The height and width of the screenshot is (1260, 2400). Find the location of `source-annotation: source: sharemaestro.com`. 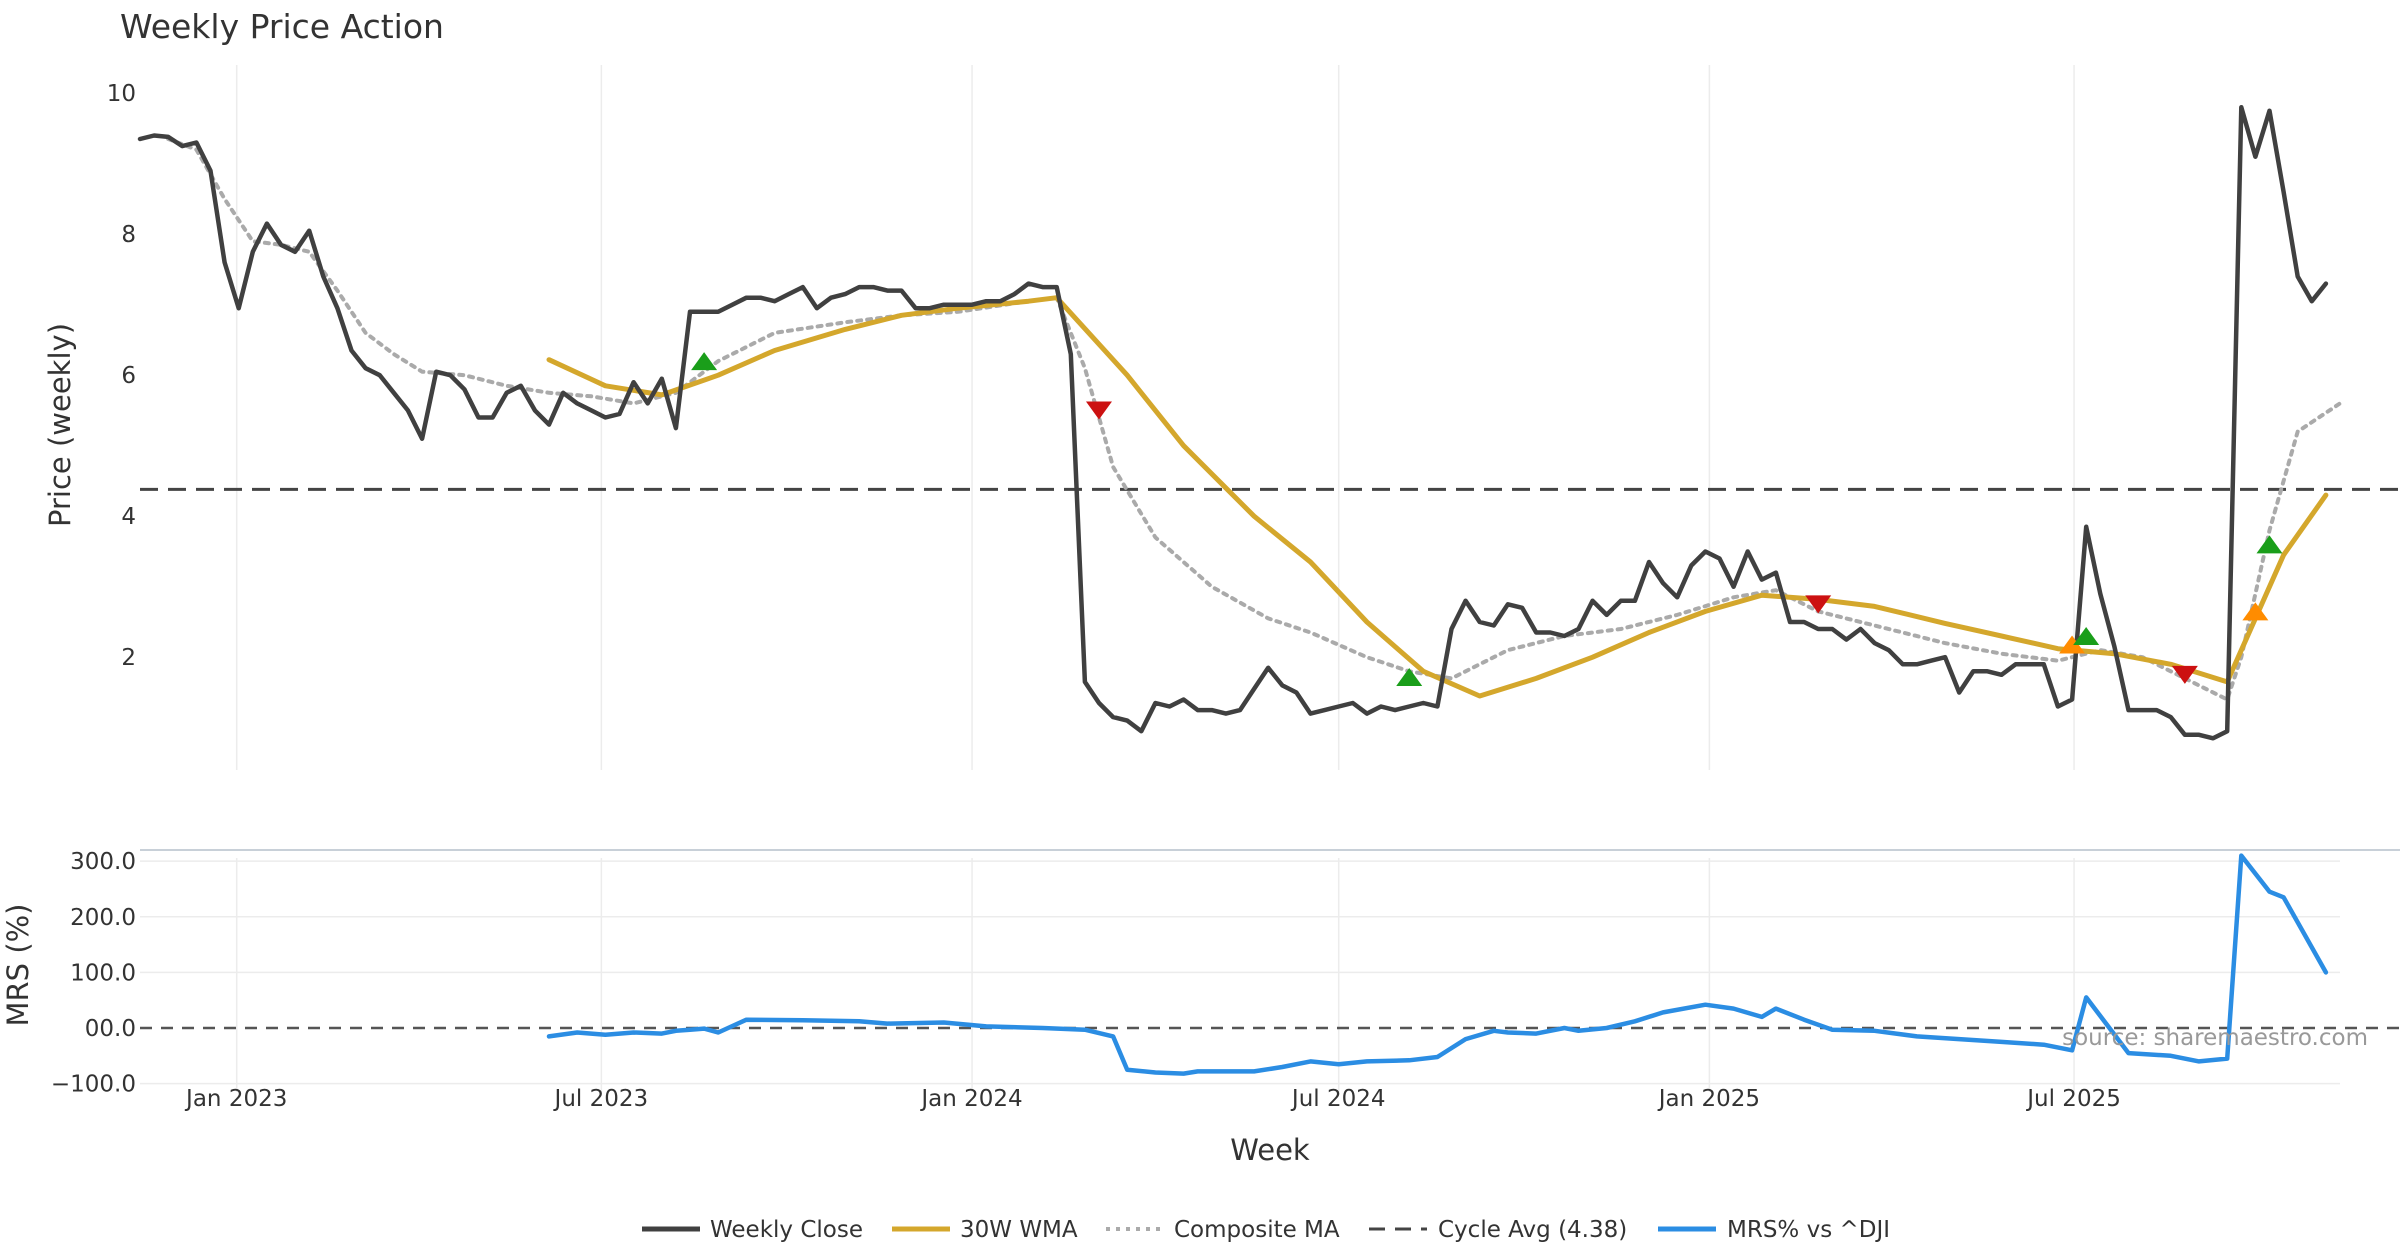

source-annotation: source: sharemaestro.com is located at coordinates (2215, 1038).